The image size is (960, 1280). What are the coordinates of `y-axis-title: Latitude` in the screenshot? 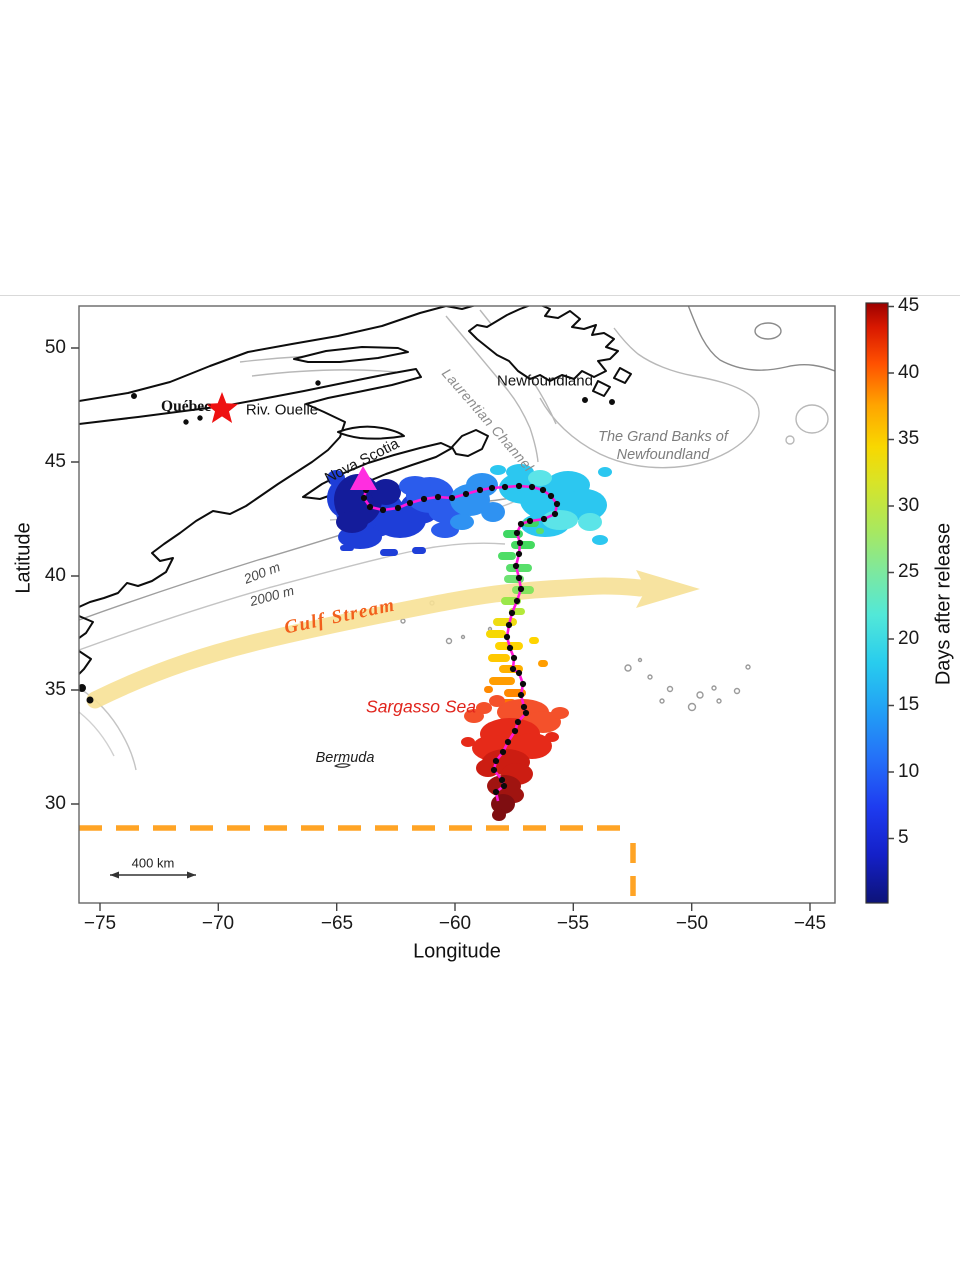 It's located at (23, 558).